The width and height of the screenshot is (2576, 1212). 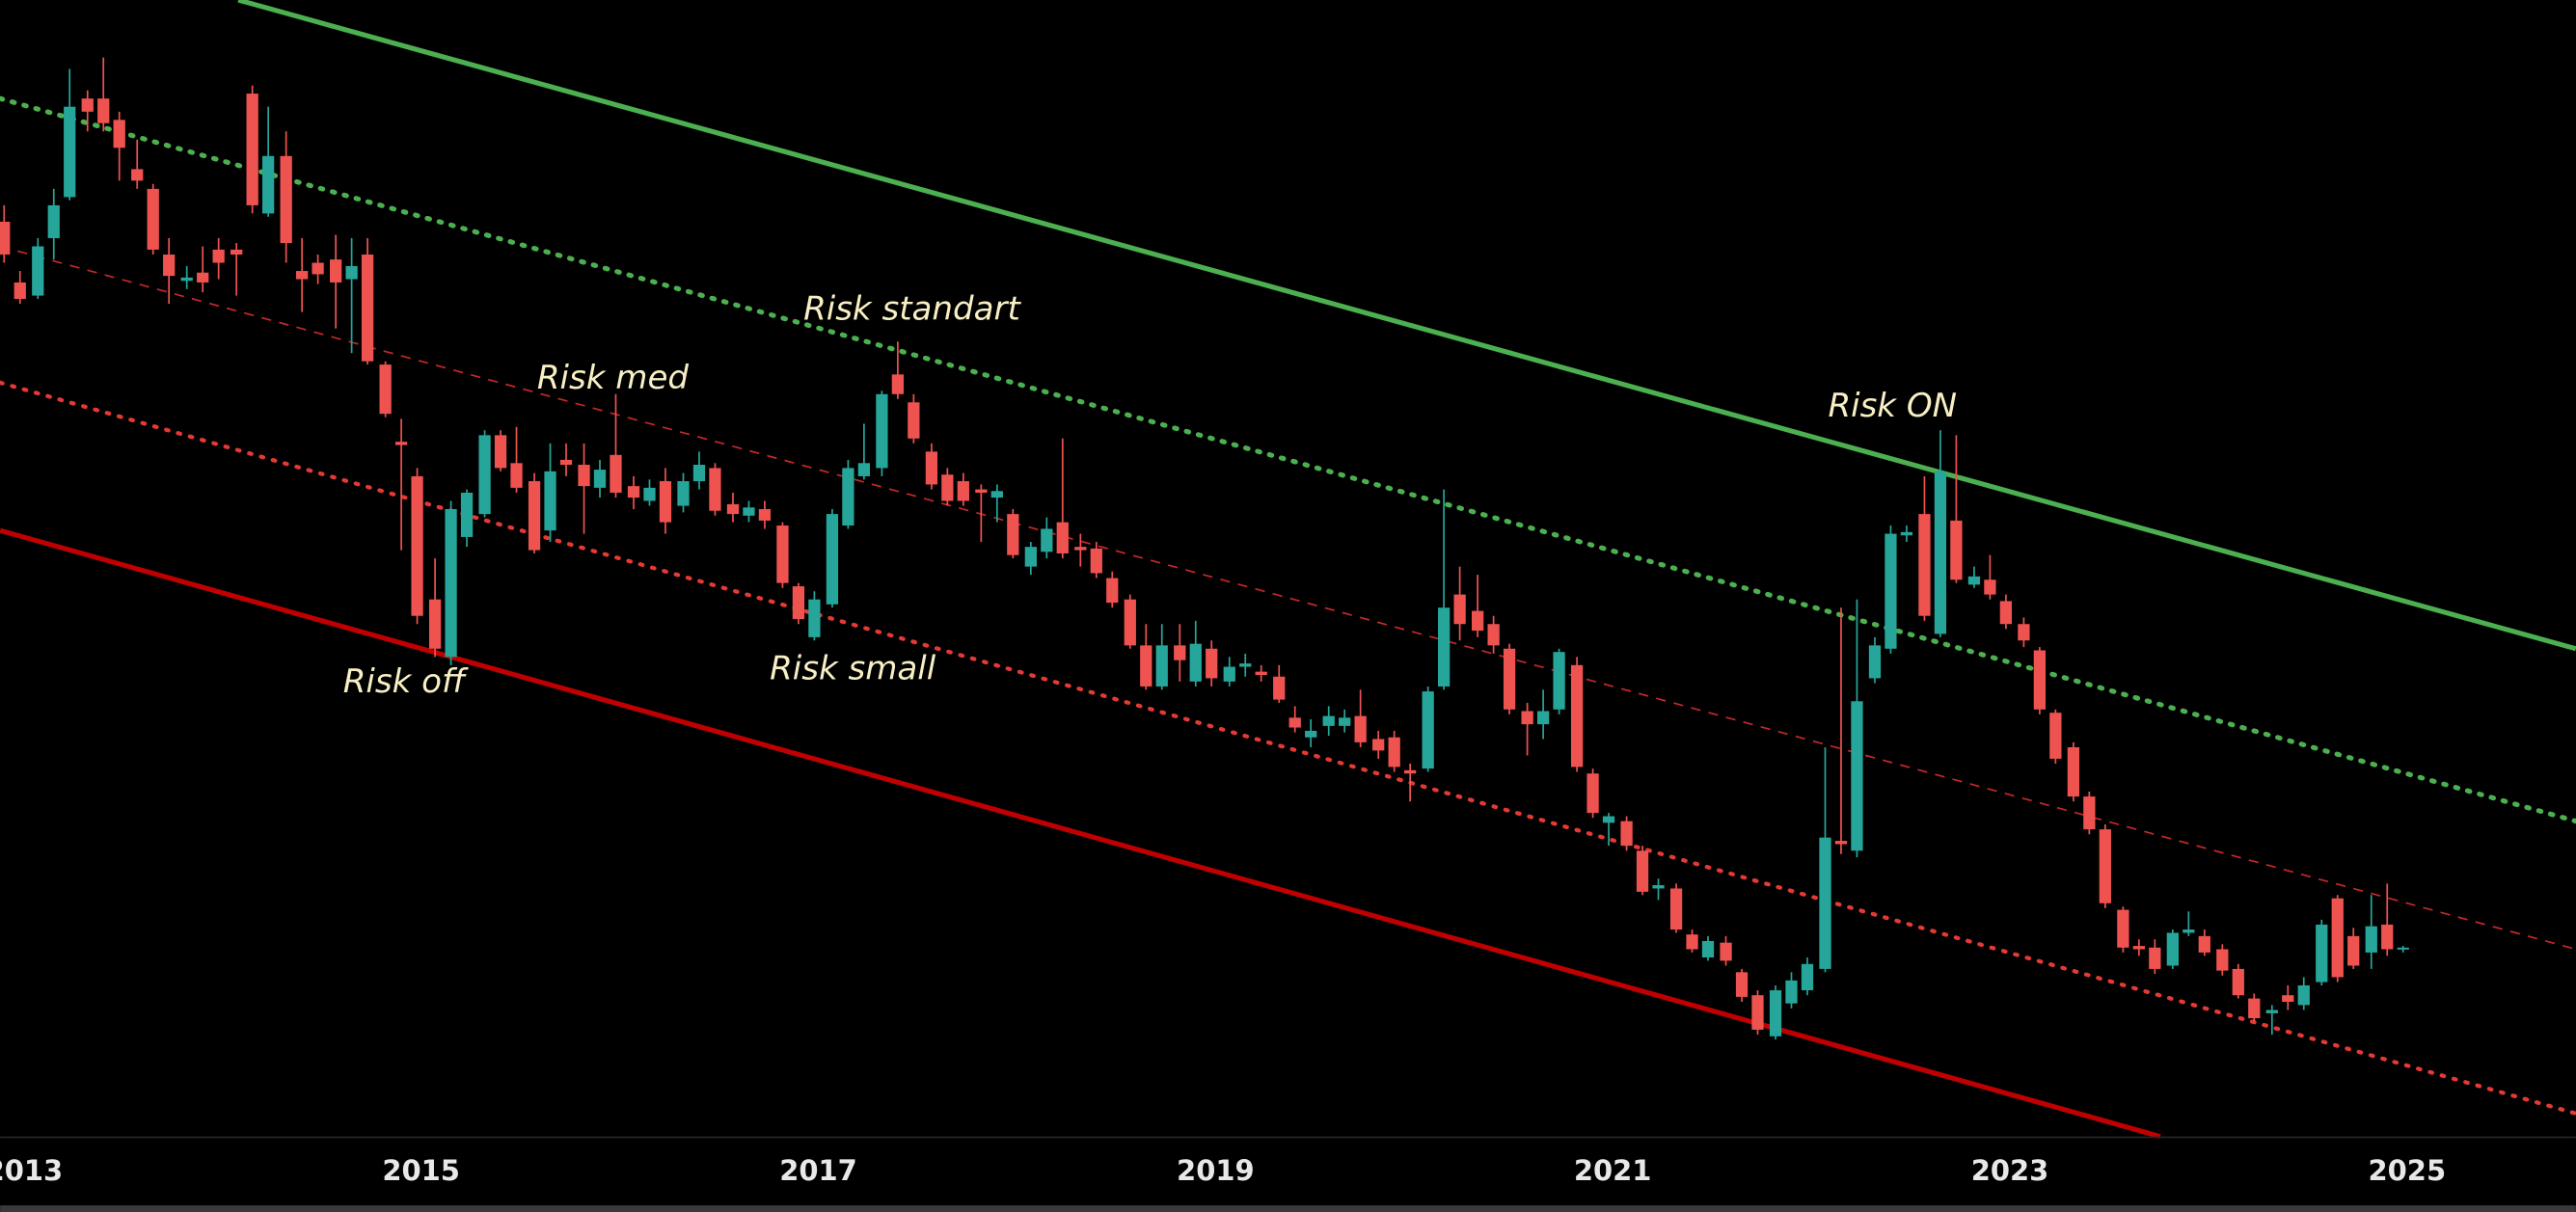 I want to click on annotation: Risk off, so click(x=406, y=682).